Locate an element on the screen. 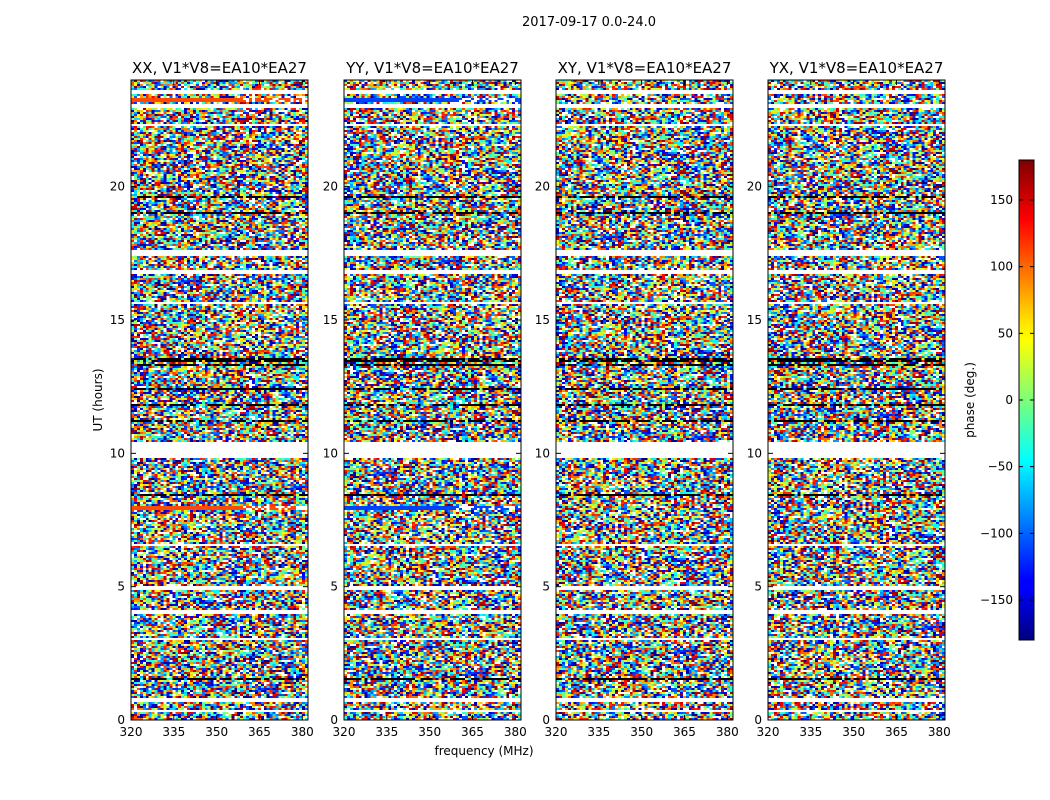 The width and height of the screenshot is (1050, 800). colorbar-tick-label: −150 is located at coordinates (996, 600).